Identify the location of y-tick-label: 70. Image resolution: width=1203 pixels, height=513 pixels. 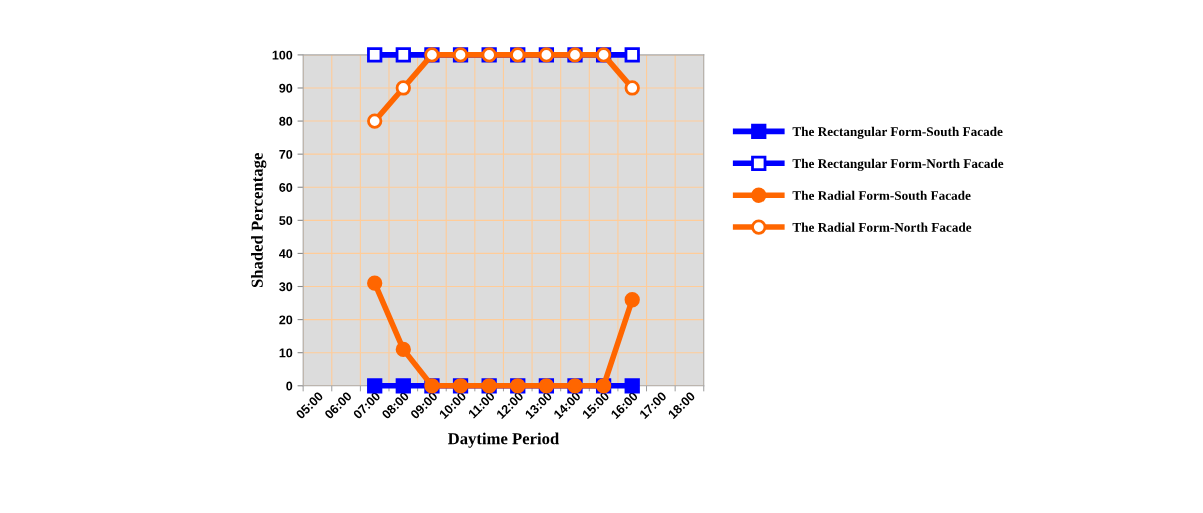
(286, 154).